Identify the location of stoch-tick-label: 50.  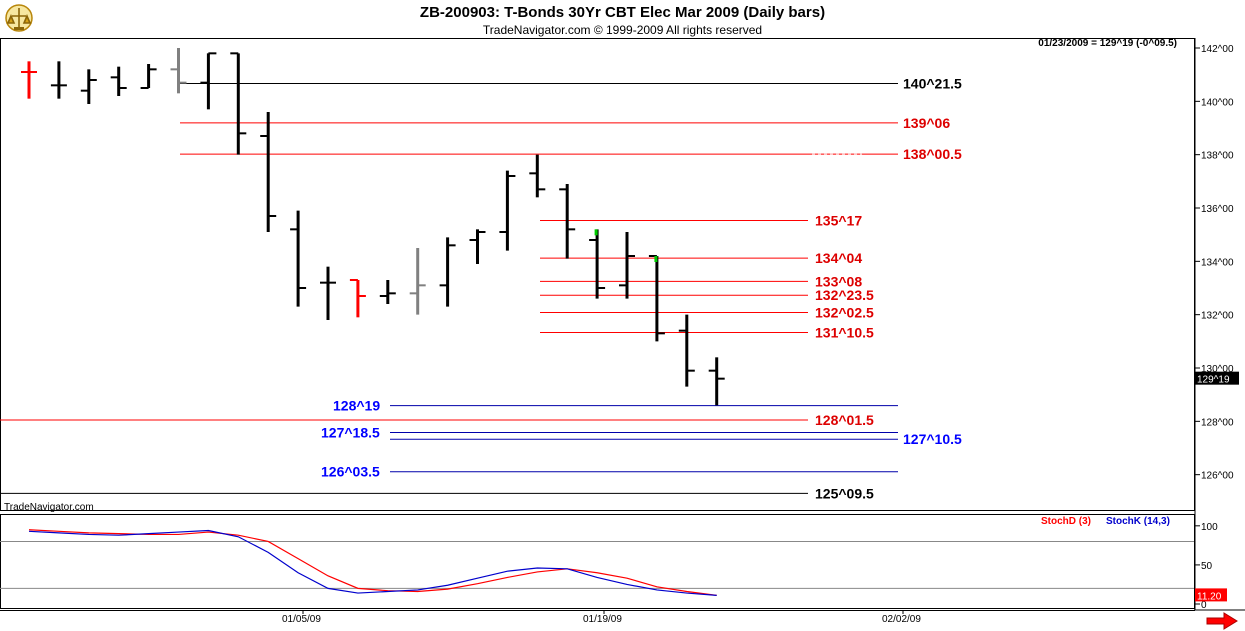
(1207, 566).